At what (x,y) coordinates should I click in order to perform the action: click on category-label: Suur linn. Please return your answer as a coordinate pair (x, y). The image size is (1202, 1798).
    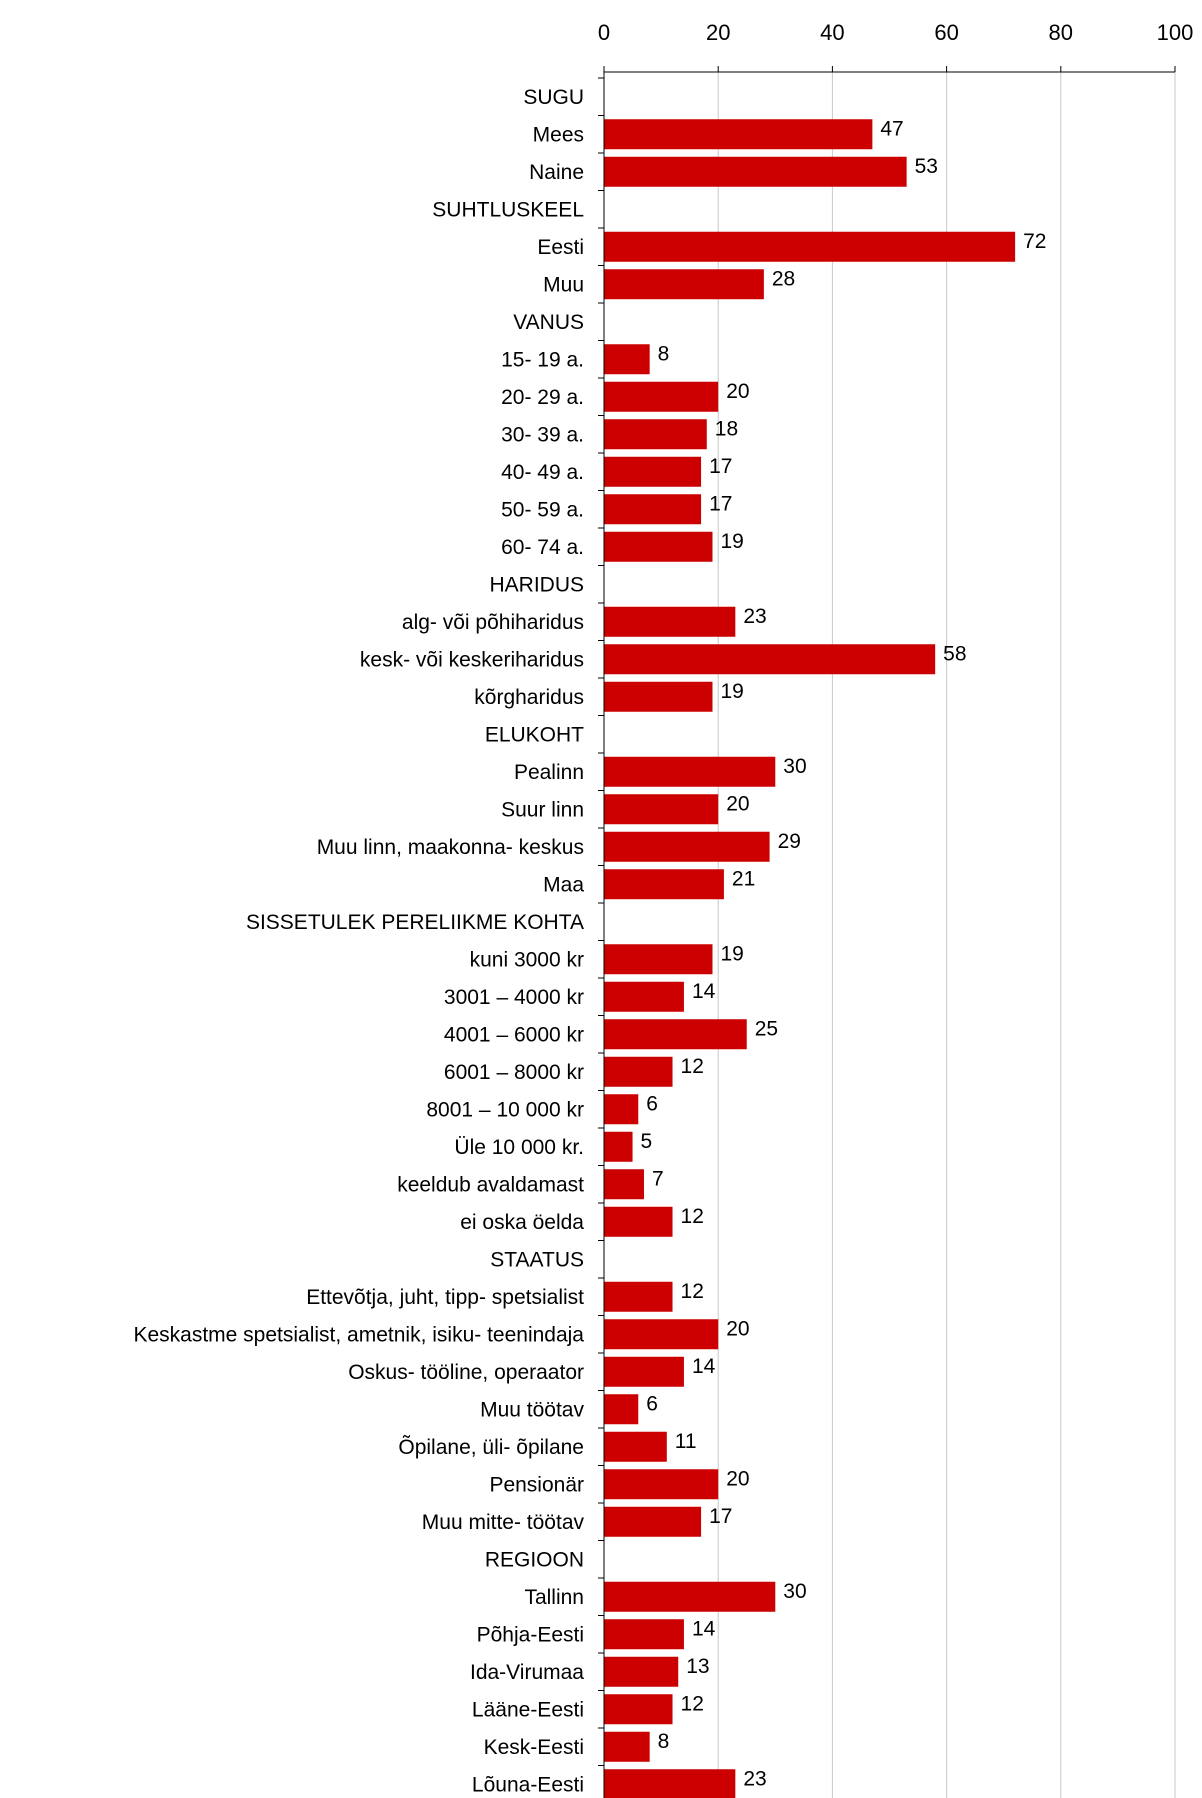
    Looking at the image, I should click on (542, 809).